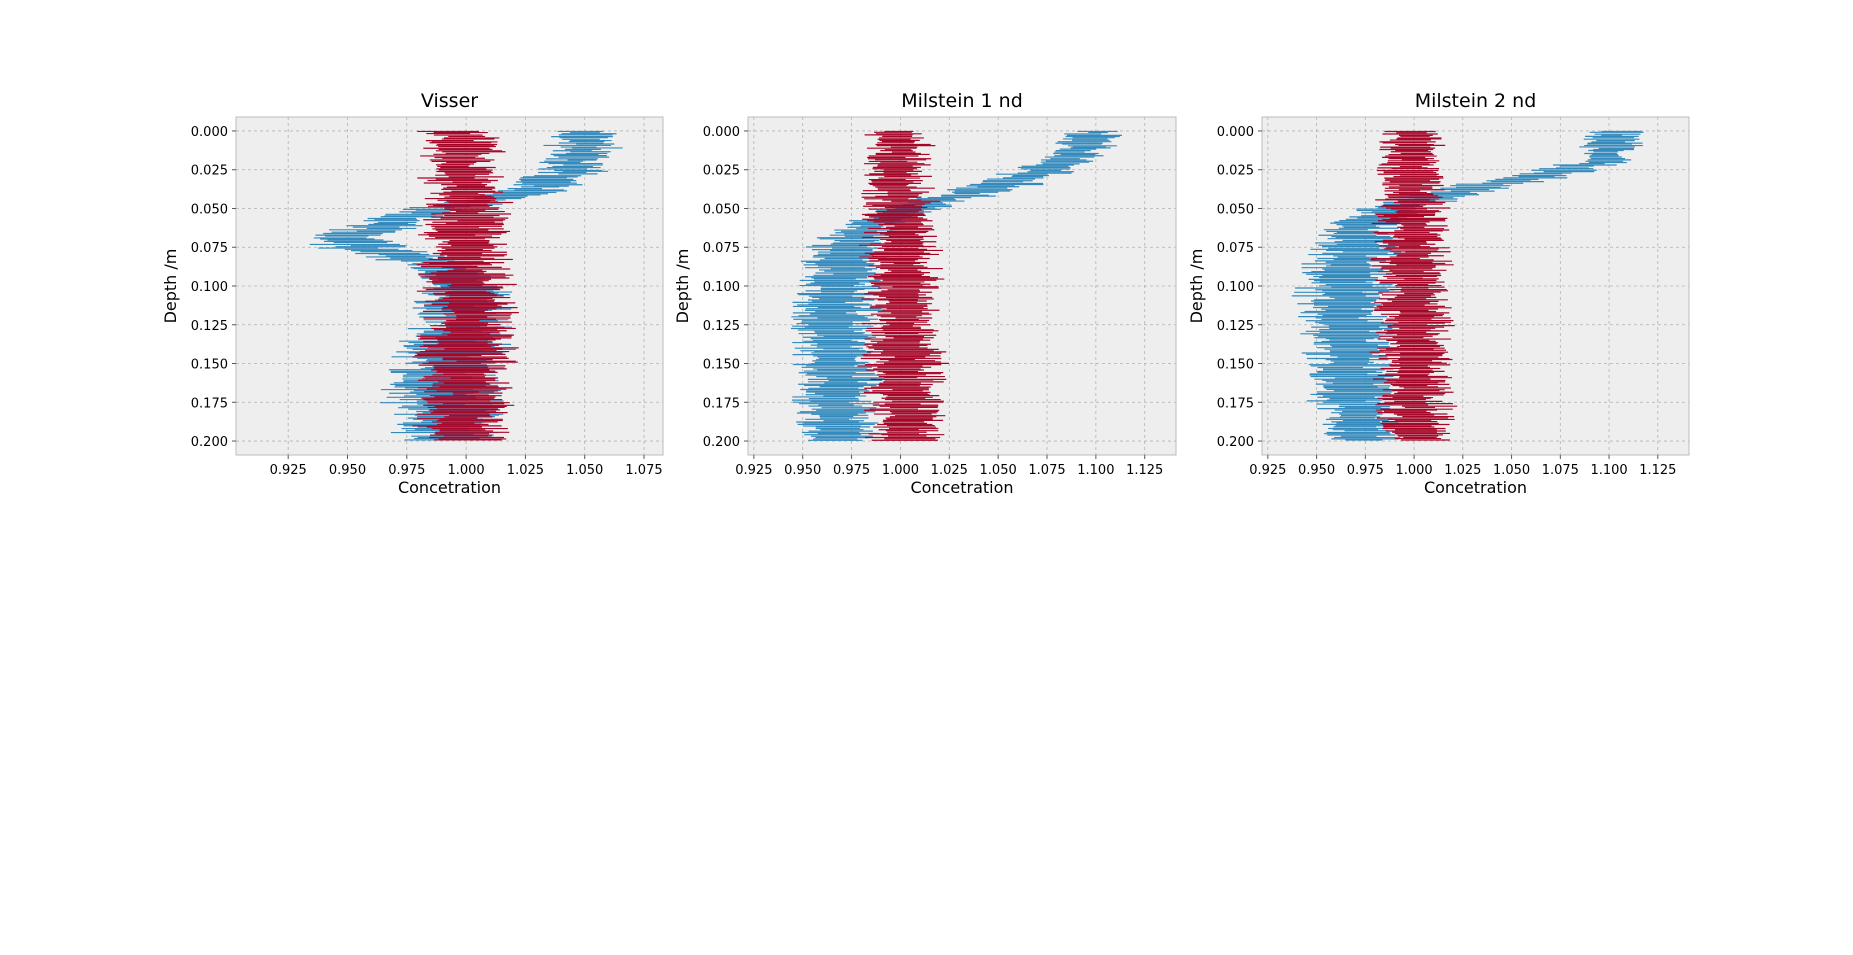 This screenshot has height=955, width=1853. What do you see at coordinates (1476, 101) in the screenshot?
I see `panel-title: Milstein 2 nd` at bounding box center [1476, 101].